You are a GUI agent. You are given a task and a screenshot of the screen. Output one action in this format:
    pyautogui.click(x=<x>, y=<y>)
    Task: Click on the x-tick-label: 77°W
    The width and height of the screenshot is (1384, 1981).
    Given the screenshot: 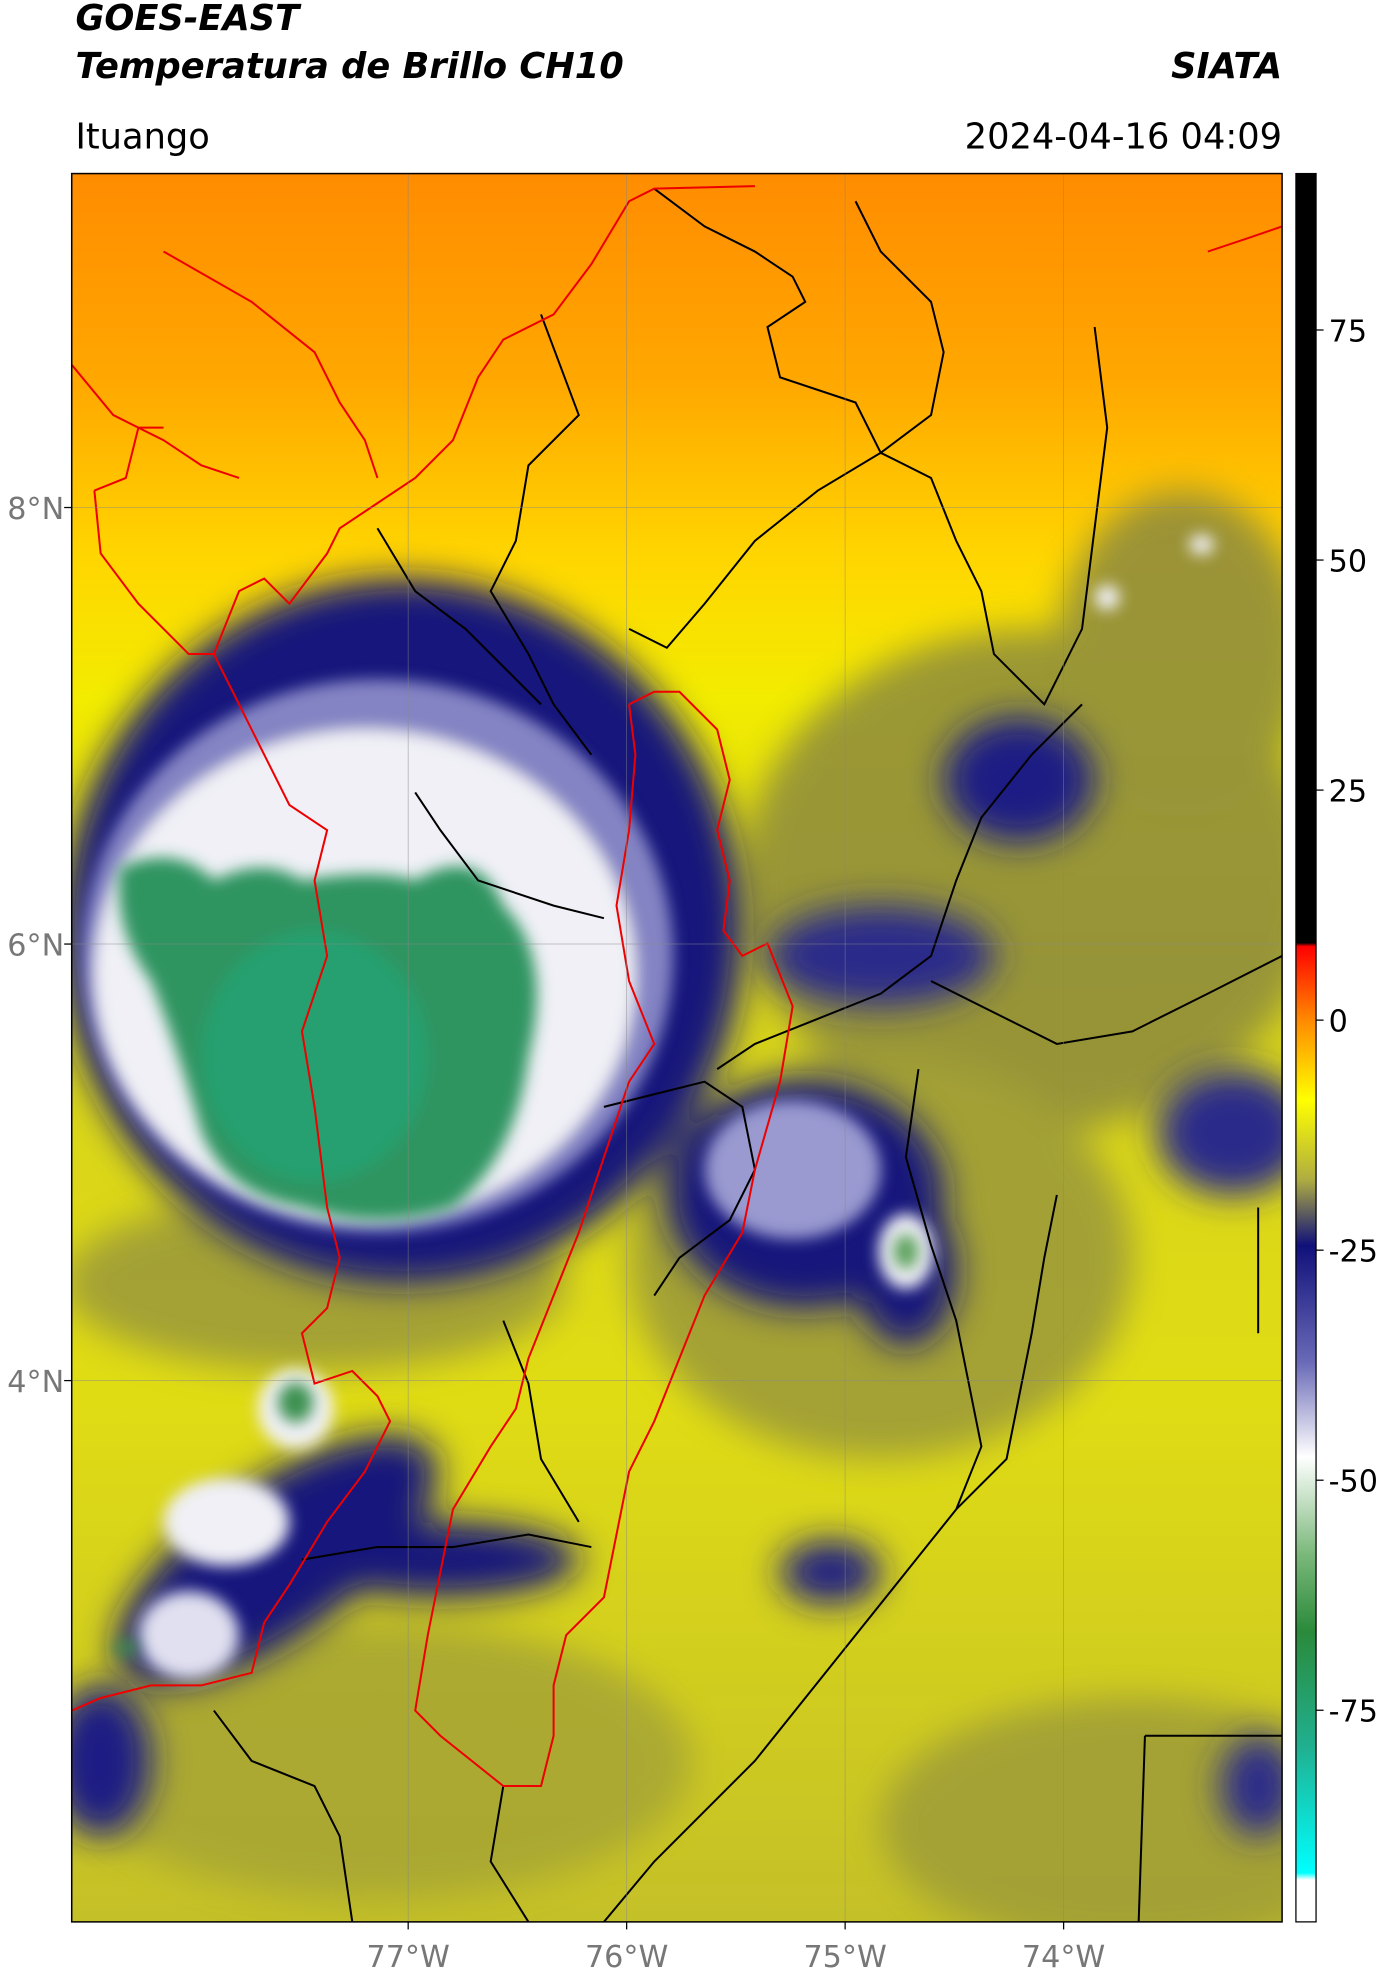 What is the action you would take?
    pyautogui.click(x=407, y=1957)
    